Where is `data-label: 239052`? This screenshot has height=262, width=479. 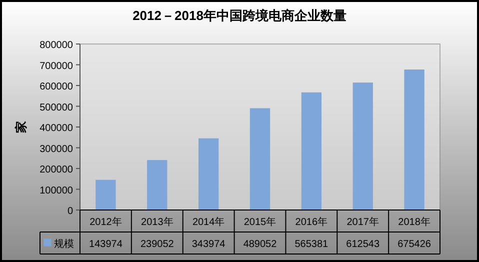
data-label: 239052 is located at coordinates (157, 244).